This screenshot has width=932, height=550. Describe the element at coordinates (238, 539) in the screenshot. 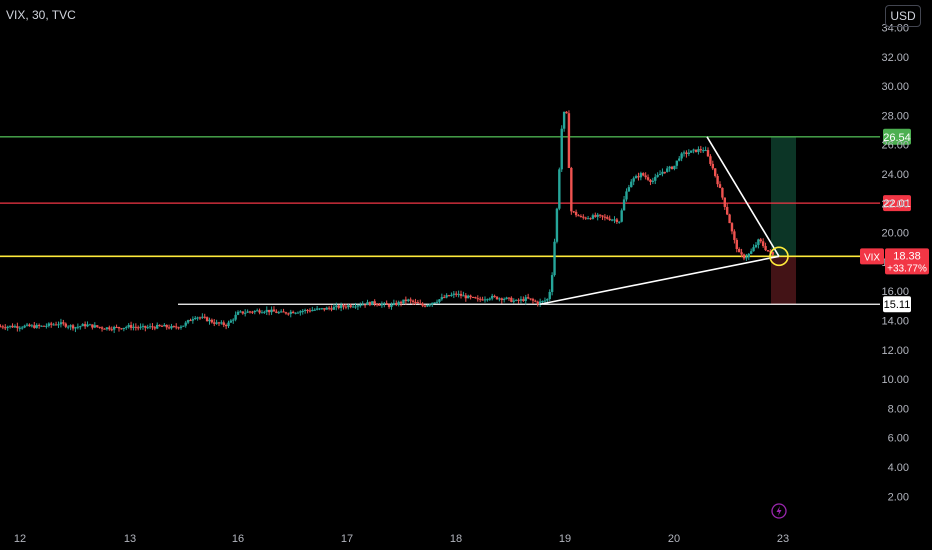

I see `x-tick-label: 16` at that location.